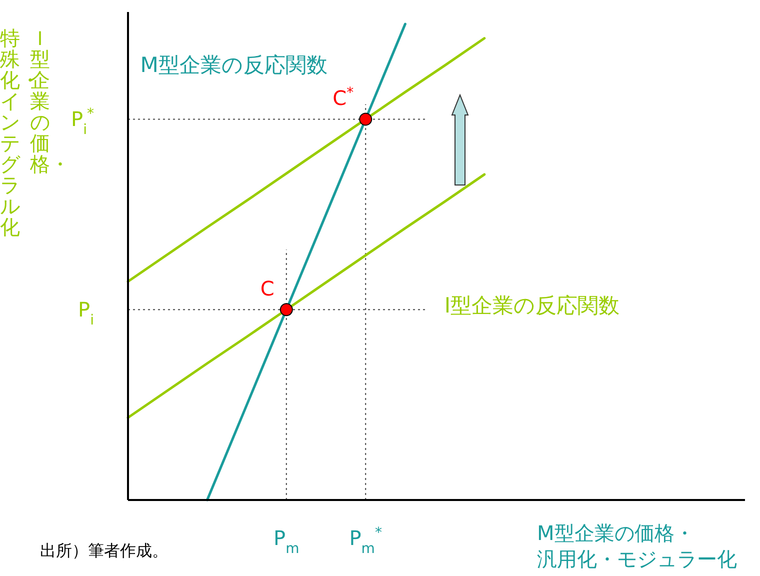 This screenshot has height=576, width=760. I want to click on annotation: C$^{*}$, so click(343, 97).